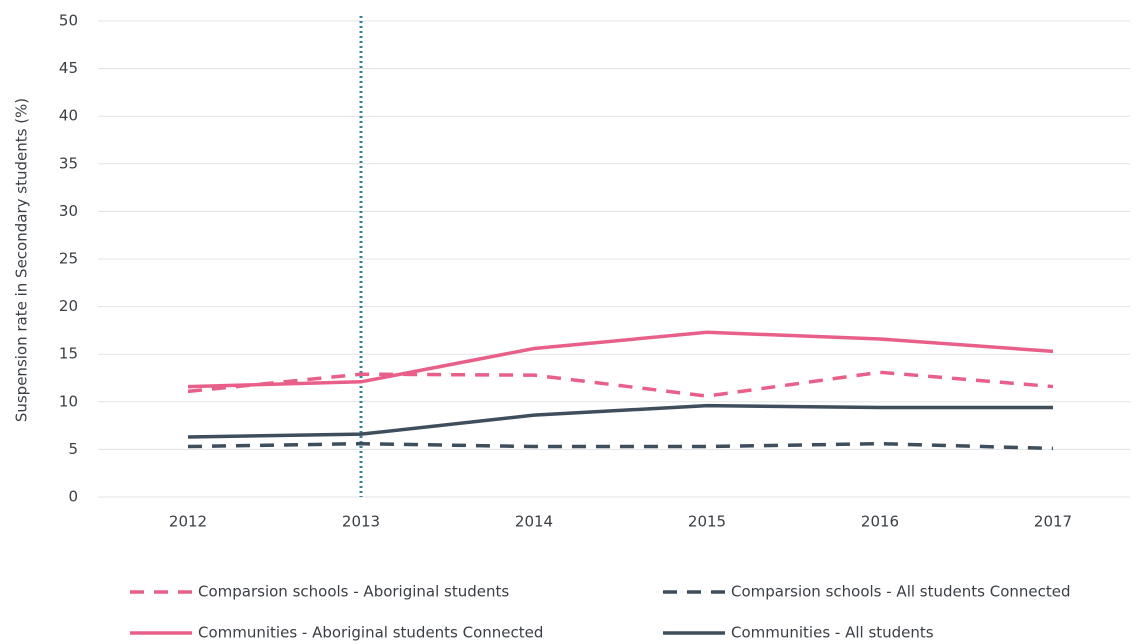 This screenshot has width=1136, height=644. What do you see at coordinates (188, 522) in the screenshot?
I see `x-tick-label: 2012` at bounding box center [188, 522].